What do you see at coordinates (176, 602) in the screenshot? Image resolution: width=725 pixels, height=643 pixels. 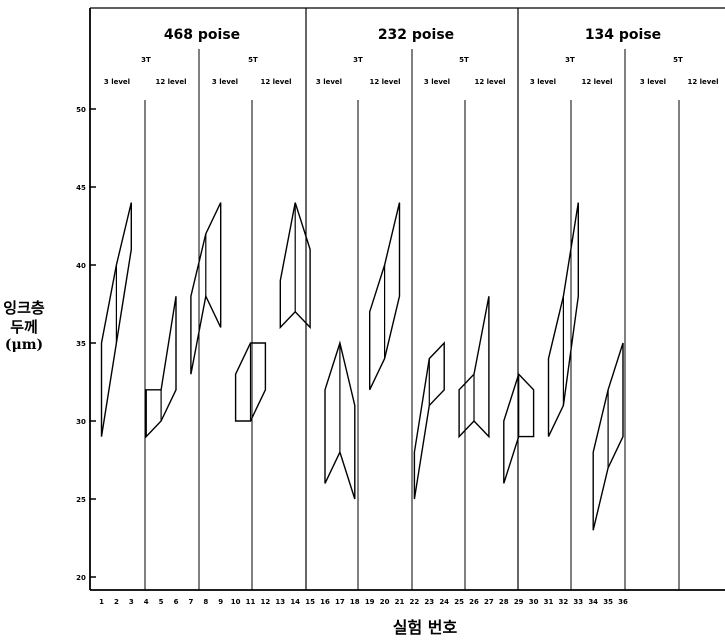 I see `x-tick-label: 6` at bounding box center [176, 602].